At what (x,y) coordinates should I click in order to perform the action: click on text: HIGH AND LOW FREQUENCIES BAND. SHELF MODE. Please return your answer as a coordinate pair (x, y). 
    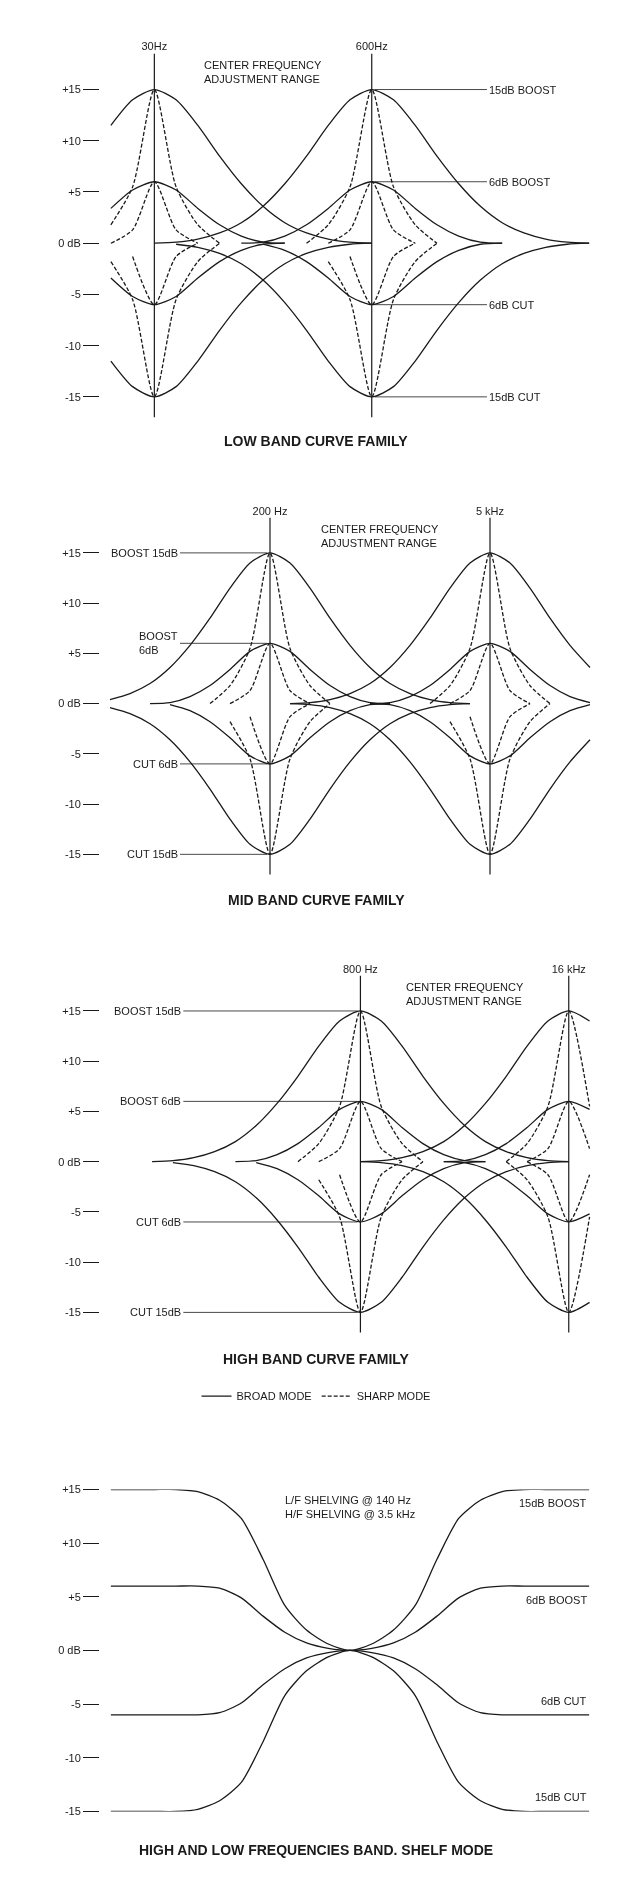
    Looking at the image, I should click on (316, 1850).